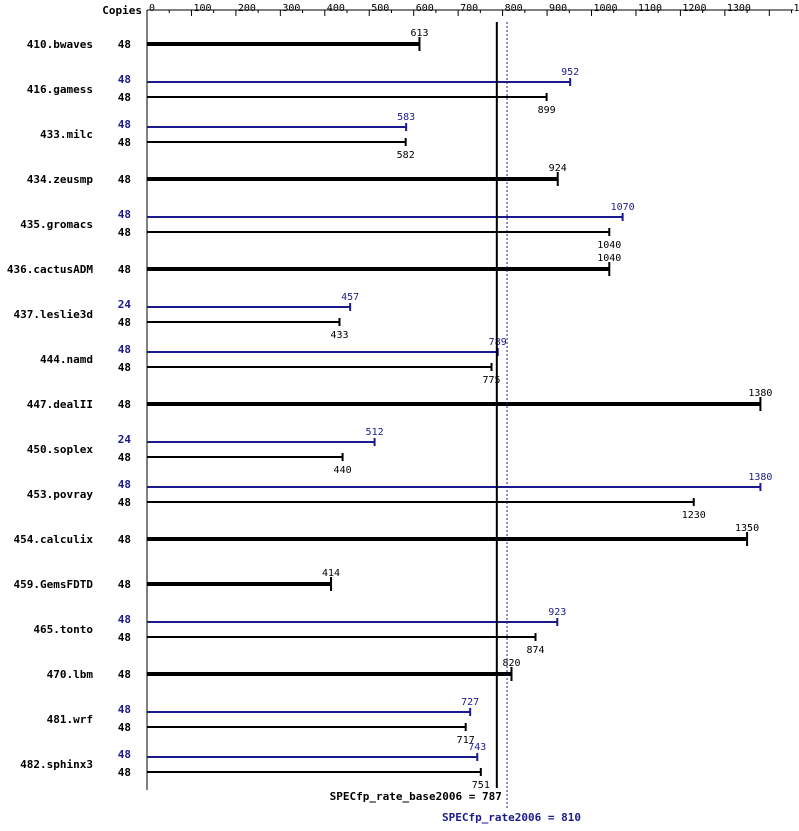 This screenshot has width=799, height=831. What do you see at coordinates (491, 380) in the screenshot?
I see `base-value-label: 775` at bounding box center [491, 380].